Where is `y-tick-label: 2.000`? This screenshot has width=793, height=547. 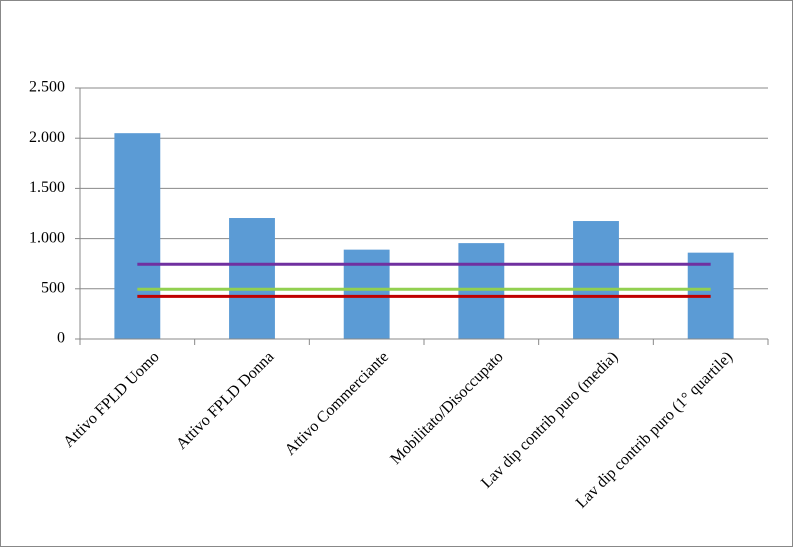
y-tick-label: 2.000 is located at coordinates (47, 137).